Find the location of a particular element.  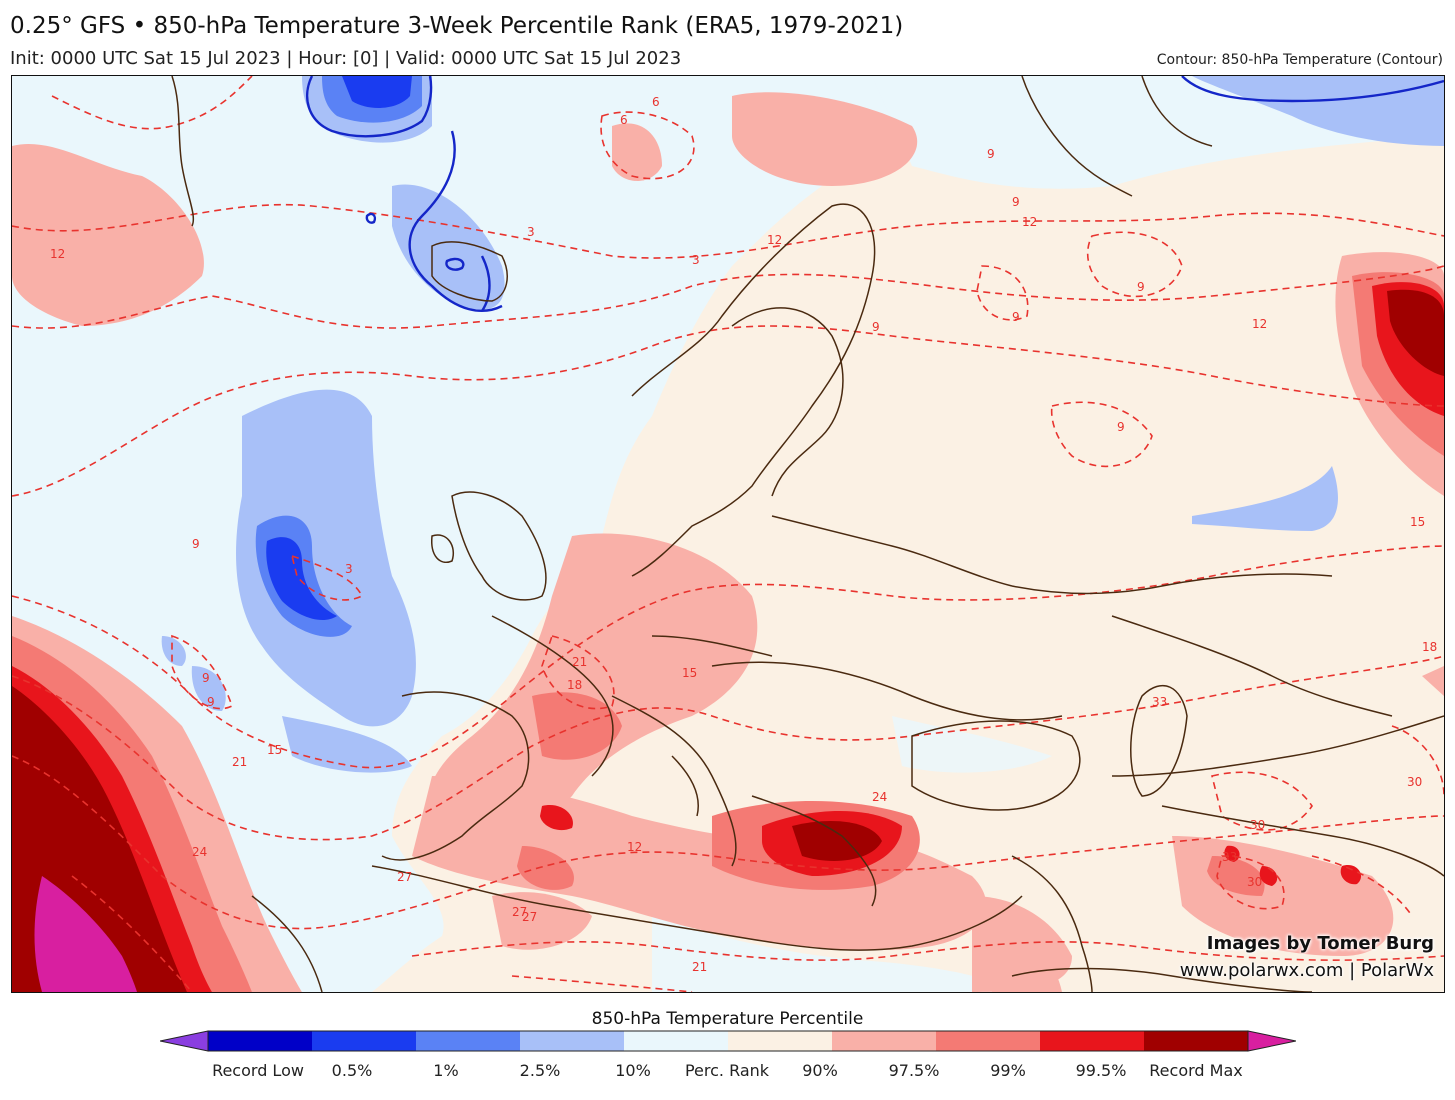

colorbar-tick-label: Record Low is located at coordinates (258, 1070).